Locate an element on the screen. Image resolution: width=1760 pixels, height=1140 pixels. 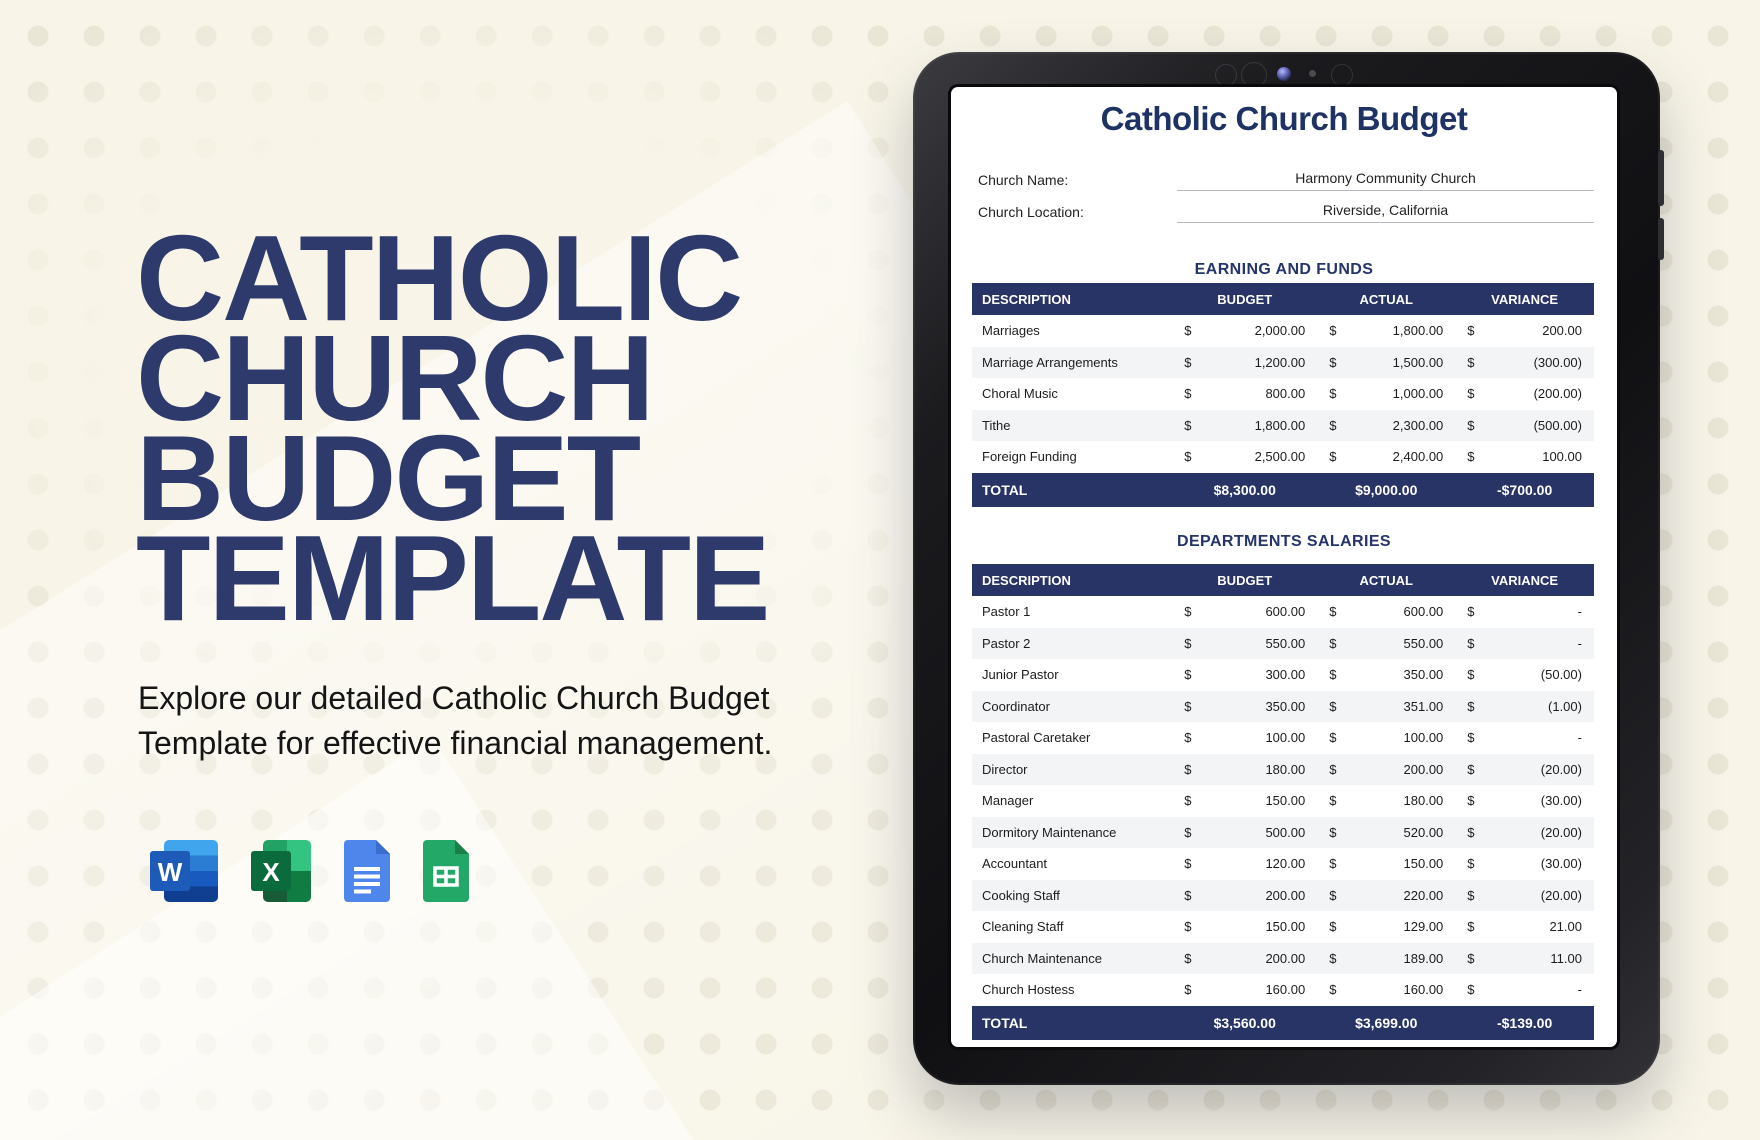
table-row: Marriages $2,000.00 $1,800.00 $200.00 is located at coordinates (1283, 331).